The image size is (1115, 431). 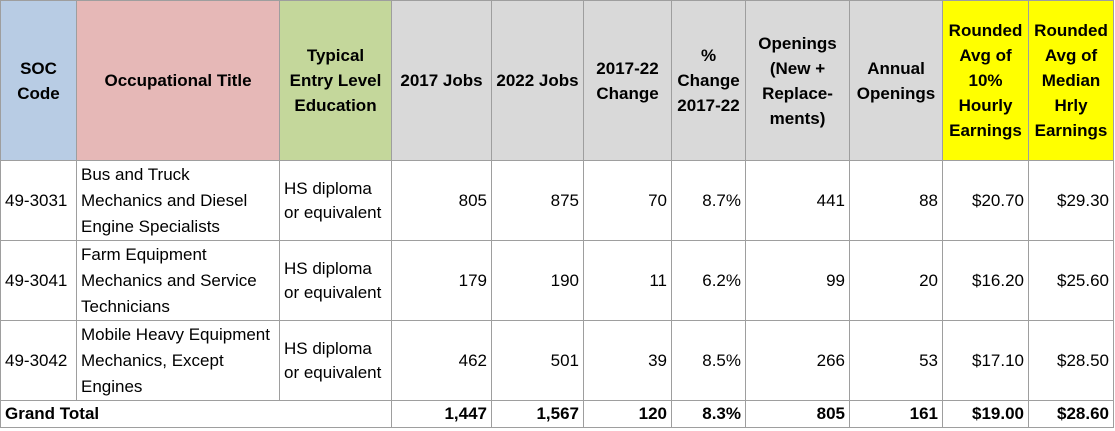 I want to click on avg-median-hourly-cell: $28.50, so click(x=1071, y=360).